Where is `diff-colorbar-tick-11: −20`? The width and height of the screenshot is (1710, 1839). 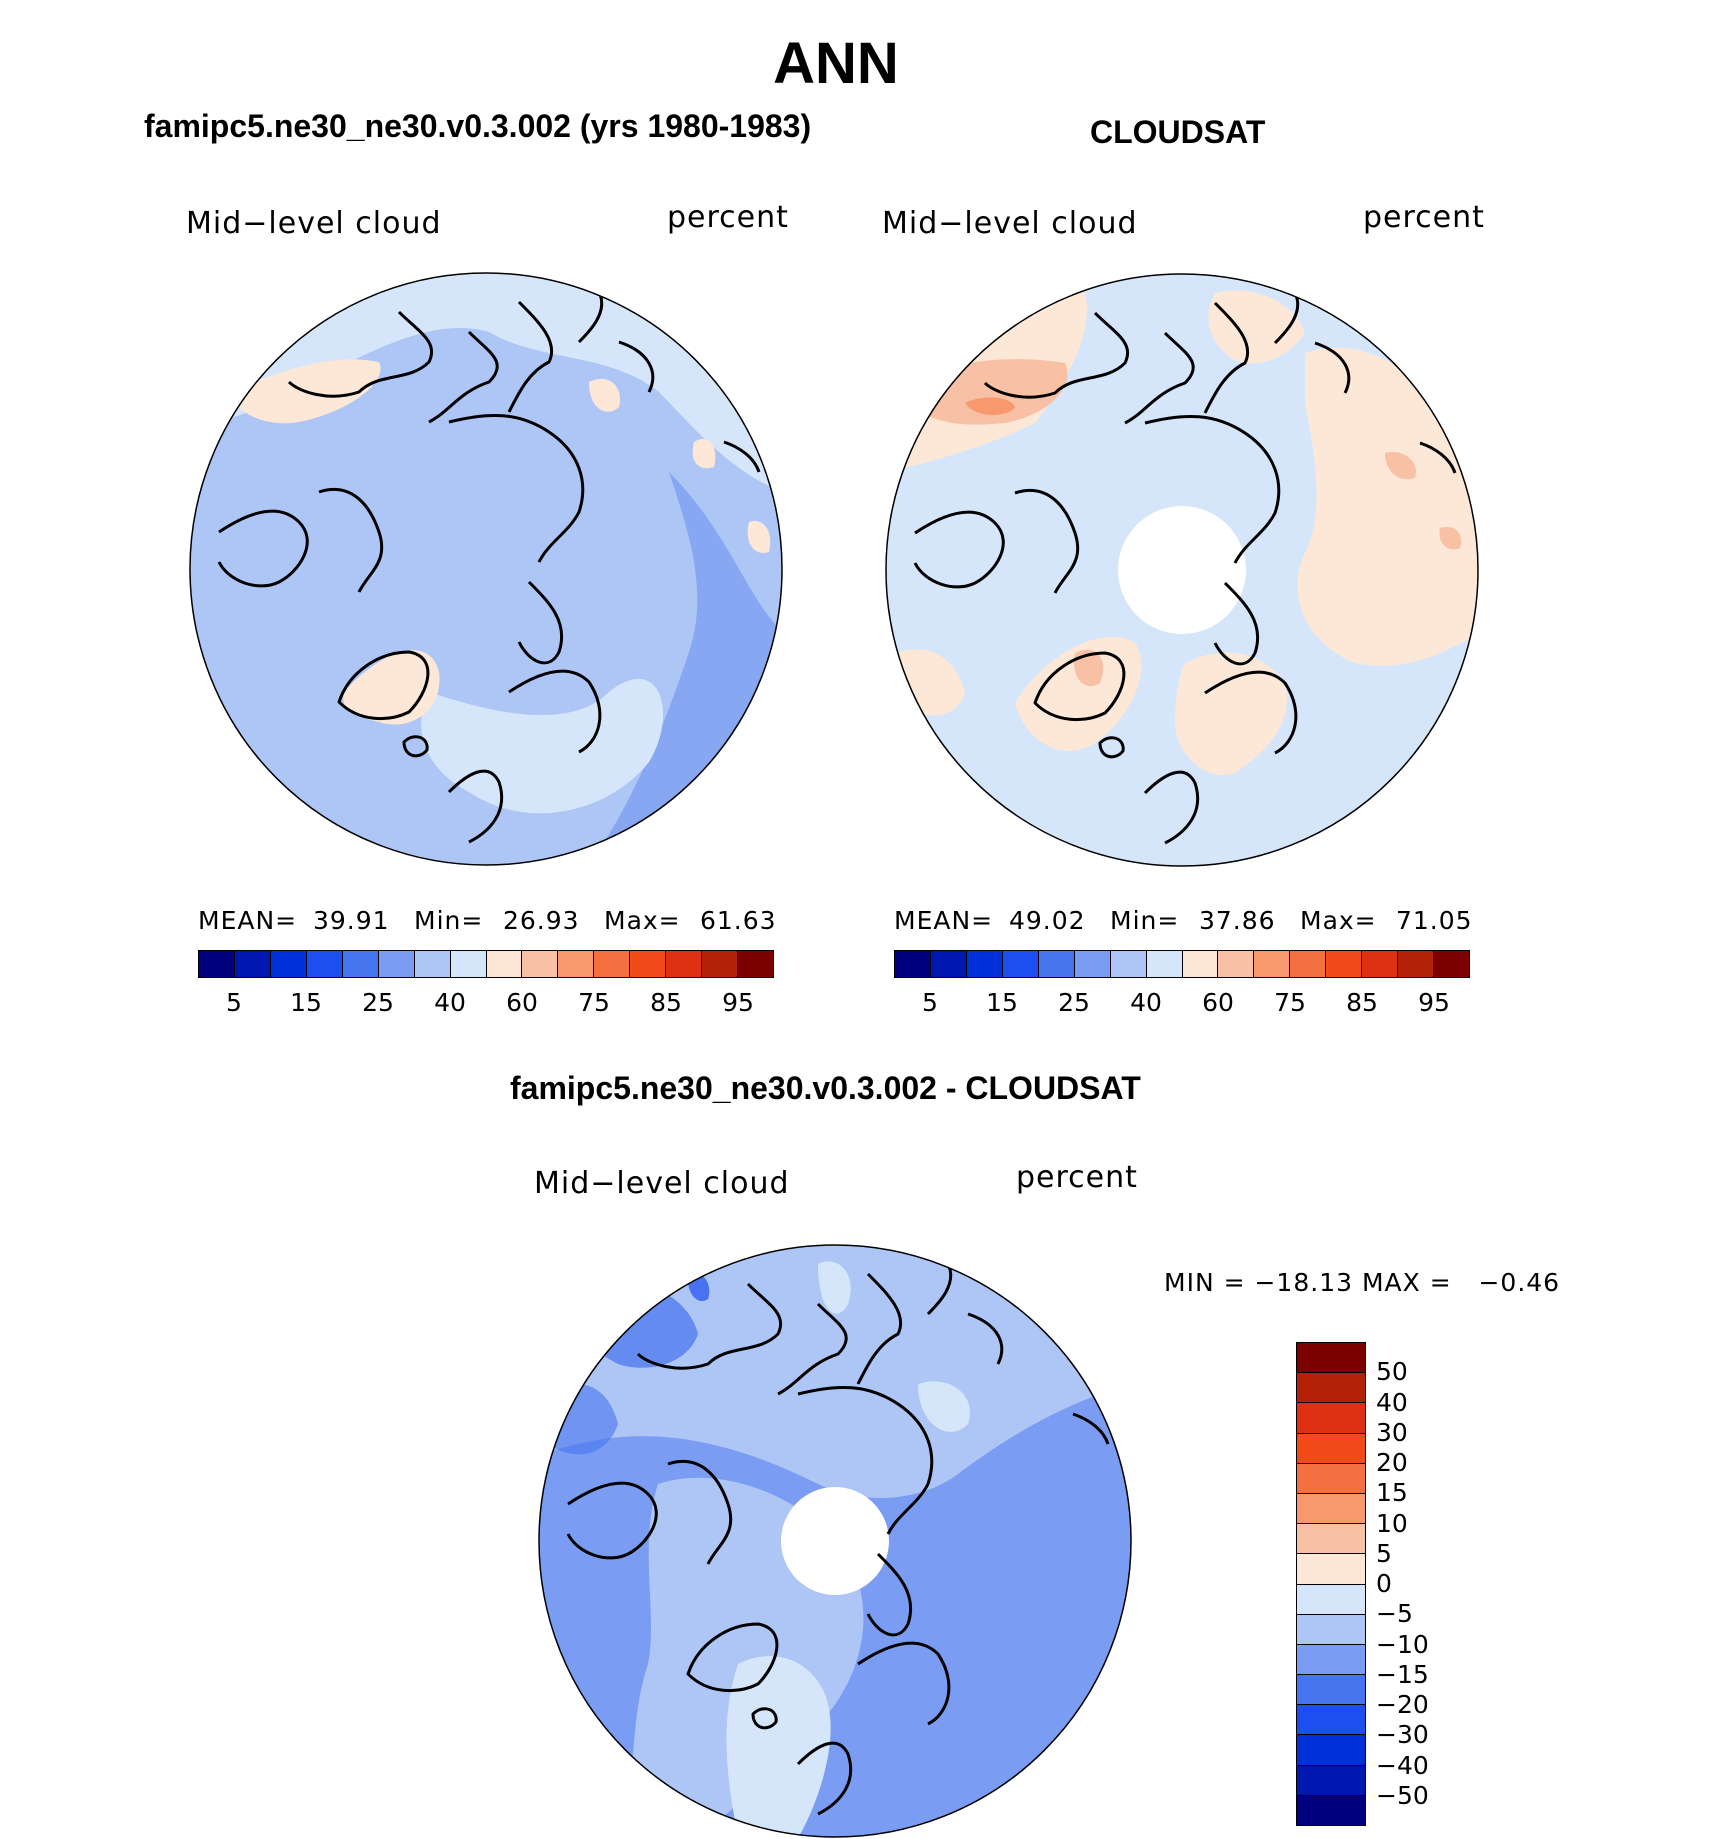
diff-colorbar-tick-11: −20 is located at coordinates (1402, 1704).